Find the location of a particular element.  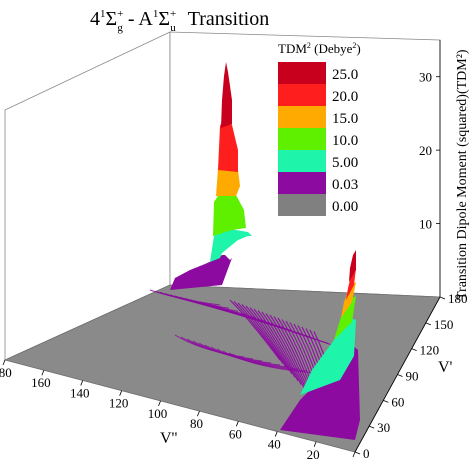

legend-label: 20.0 is located at coordinates (345, 97).